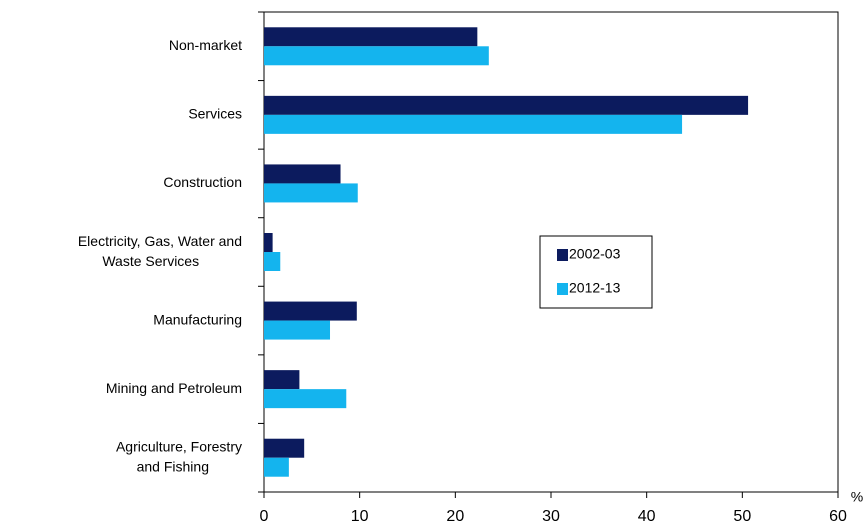 The height and width of the screenshot is (529, 866). What do you see at coordinates (551, 516) in the screenshot?
I see `x-tick-label: 30` at bounding box center [551, 516].